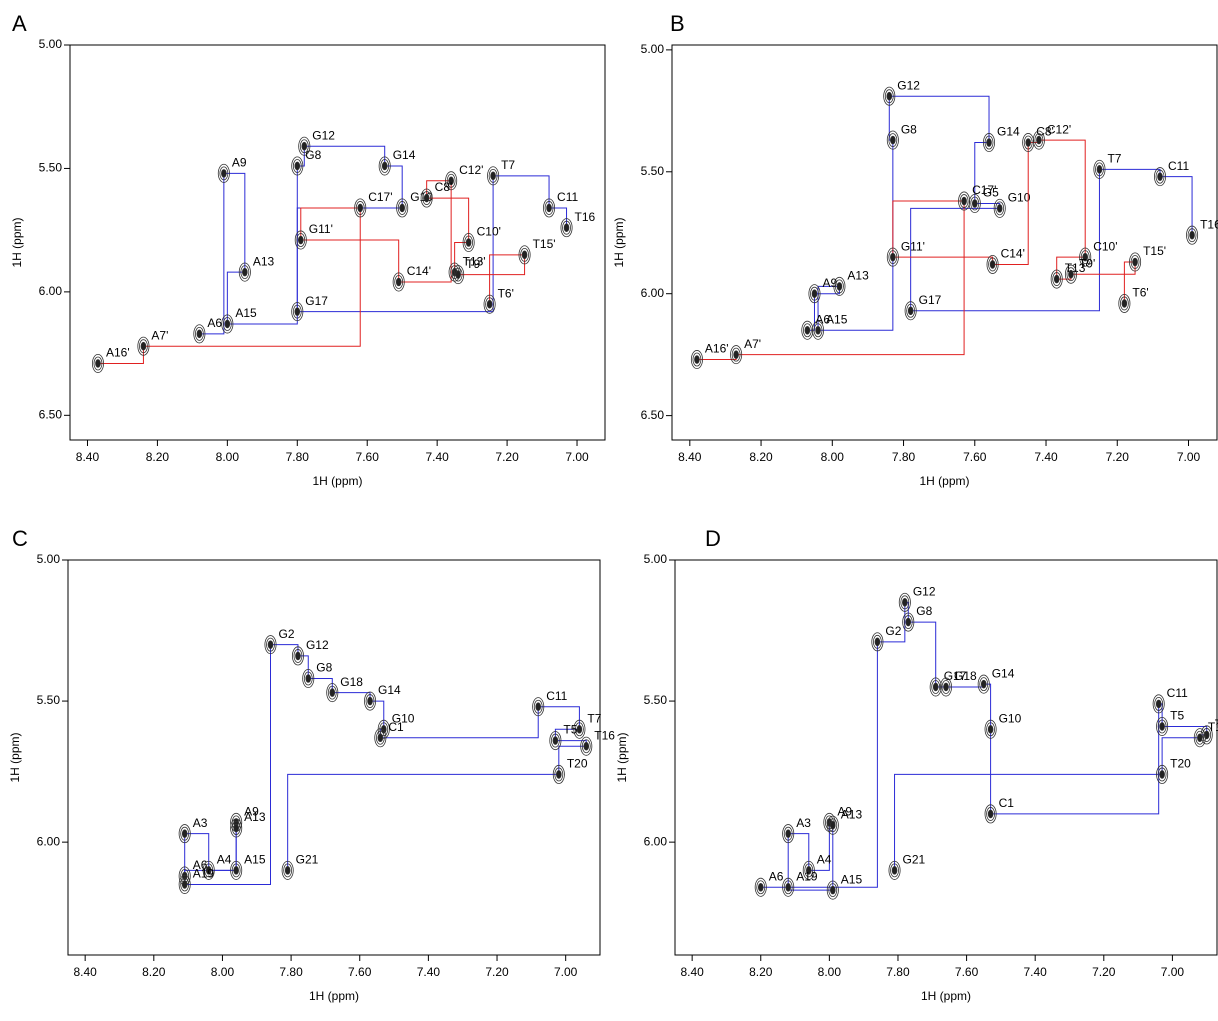 The width and height of the screenshot is (1218, 1021). I want to click on x-tick-label: 7.20, so click(1118, 457).